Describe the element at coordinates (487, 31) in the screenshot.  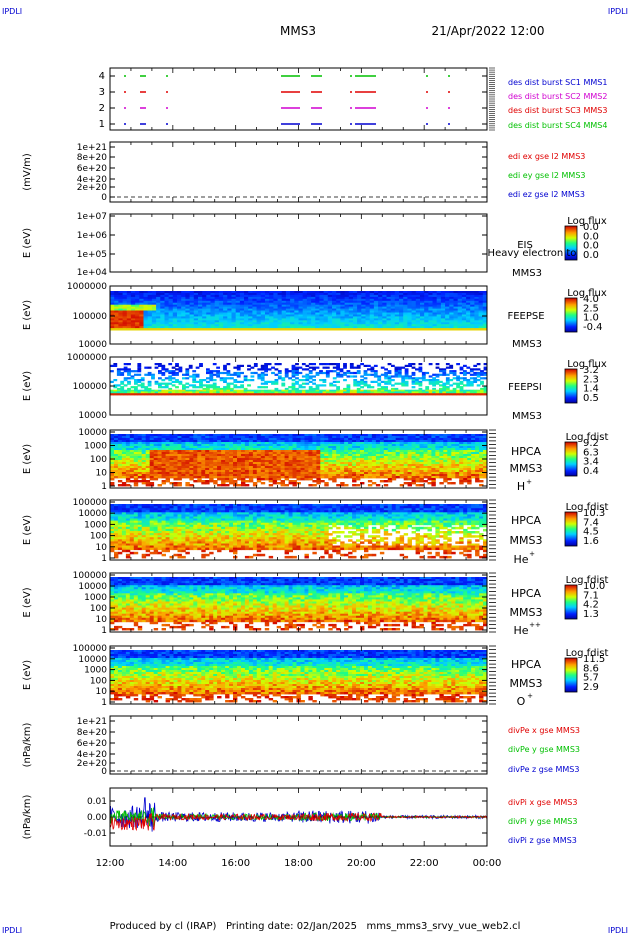
I see `page-date: 21/Apr/2022 12:00` at that location.